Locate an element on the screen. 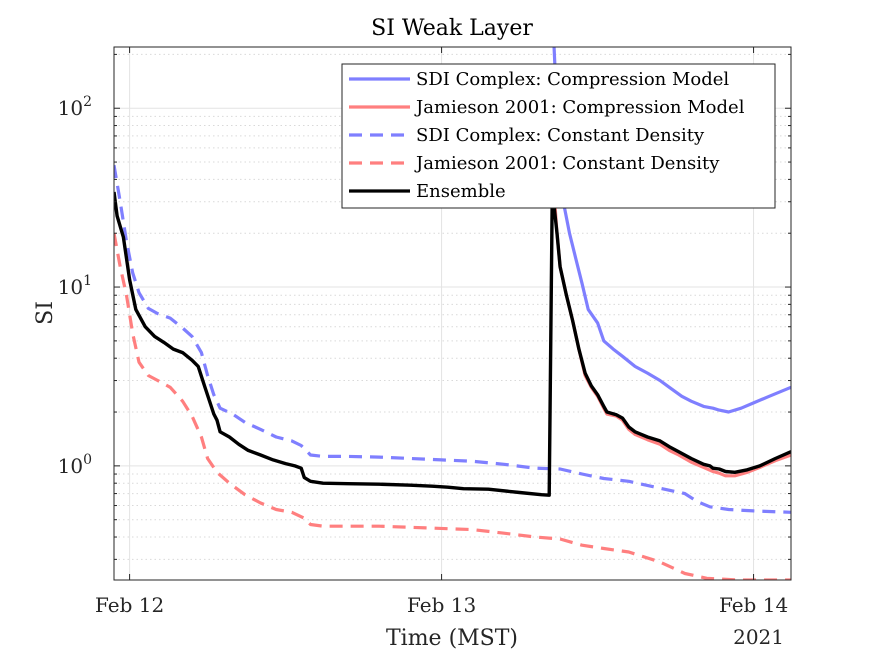 The width and height of the screenshot is (875, 656). legend-label-4: Jamieson 2001: Constant Density is located at coordinates (567, 163).